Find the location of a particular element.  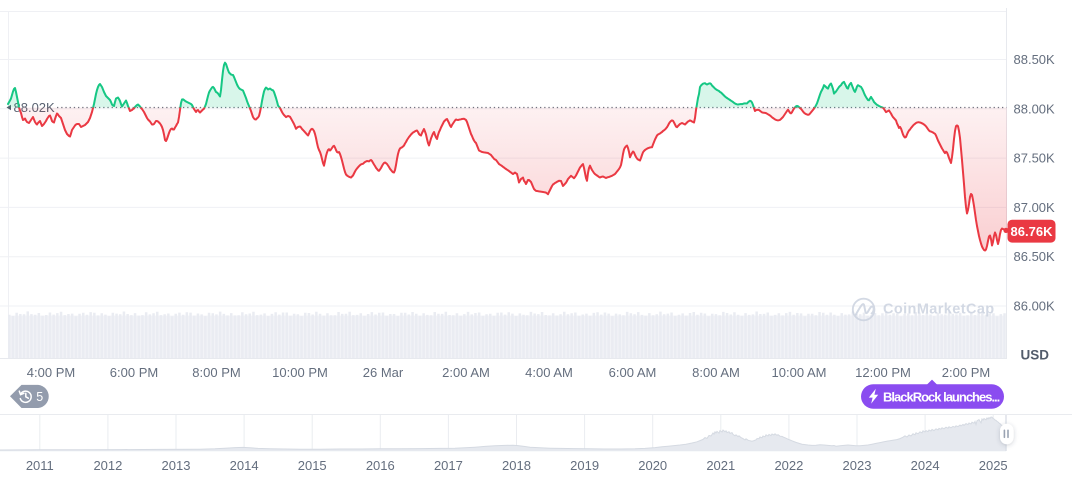

svg-text: 8:00 PM is located at coordinates (216, 372).